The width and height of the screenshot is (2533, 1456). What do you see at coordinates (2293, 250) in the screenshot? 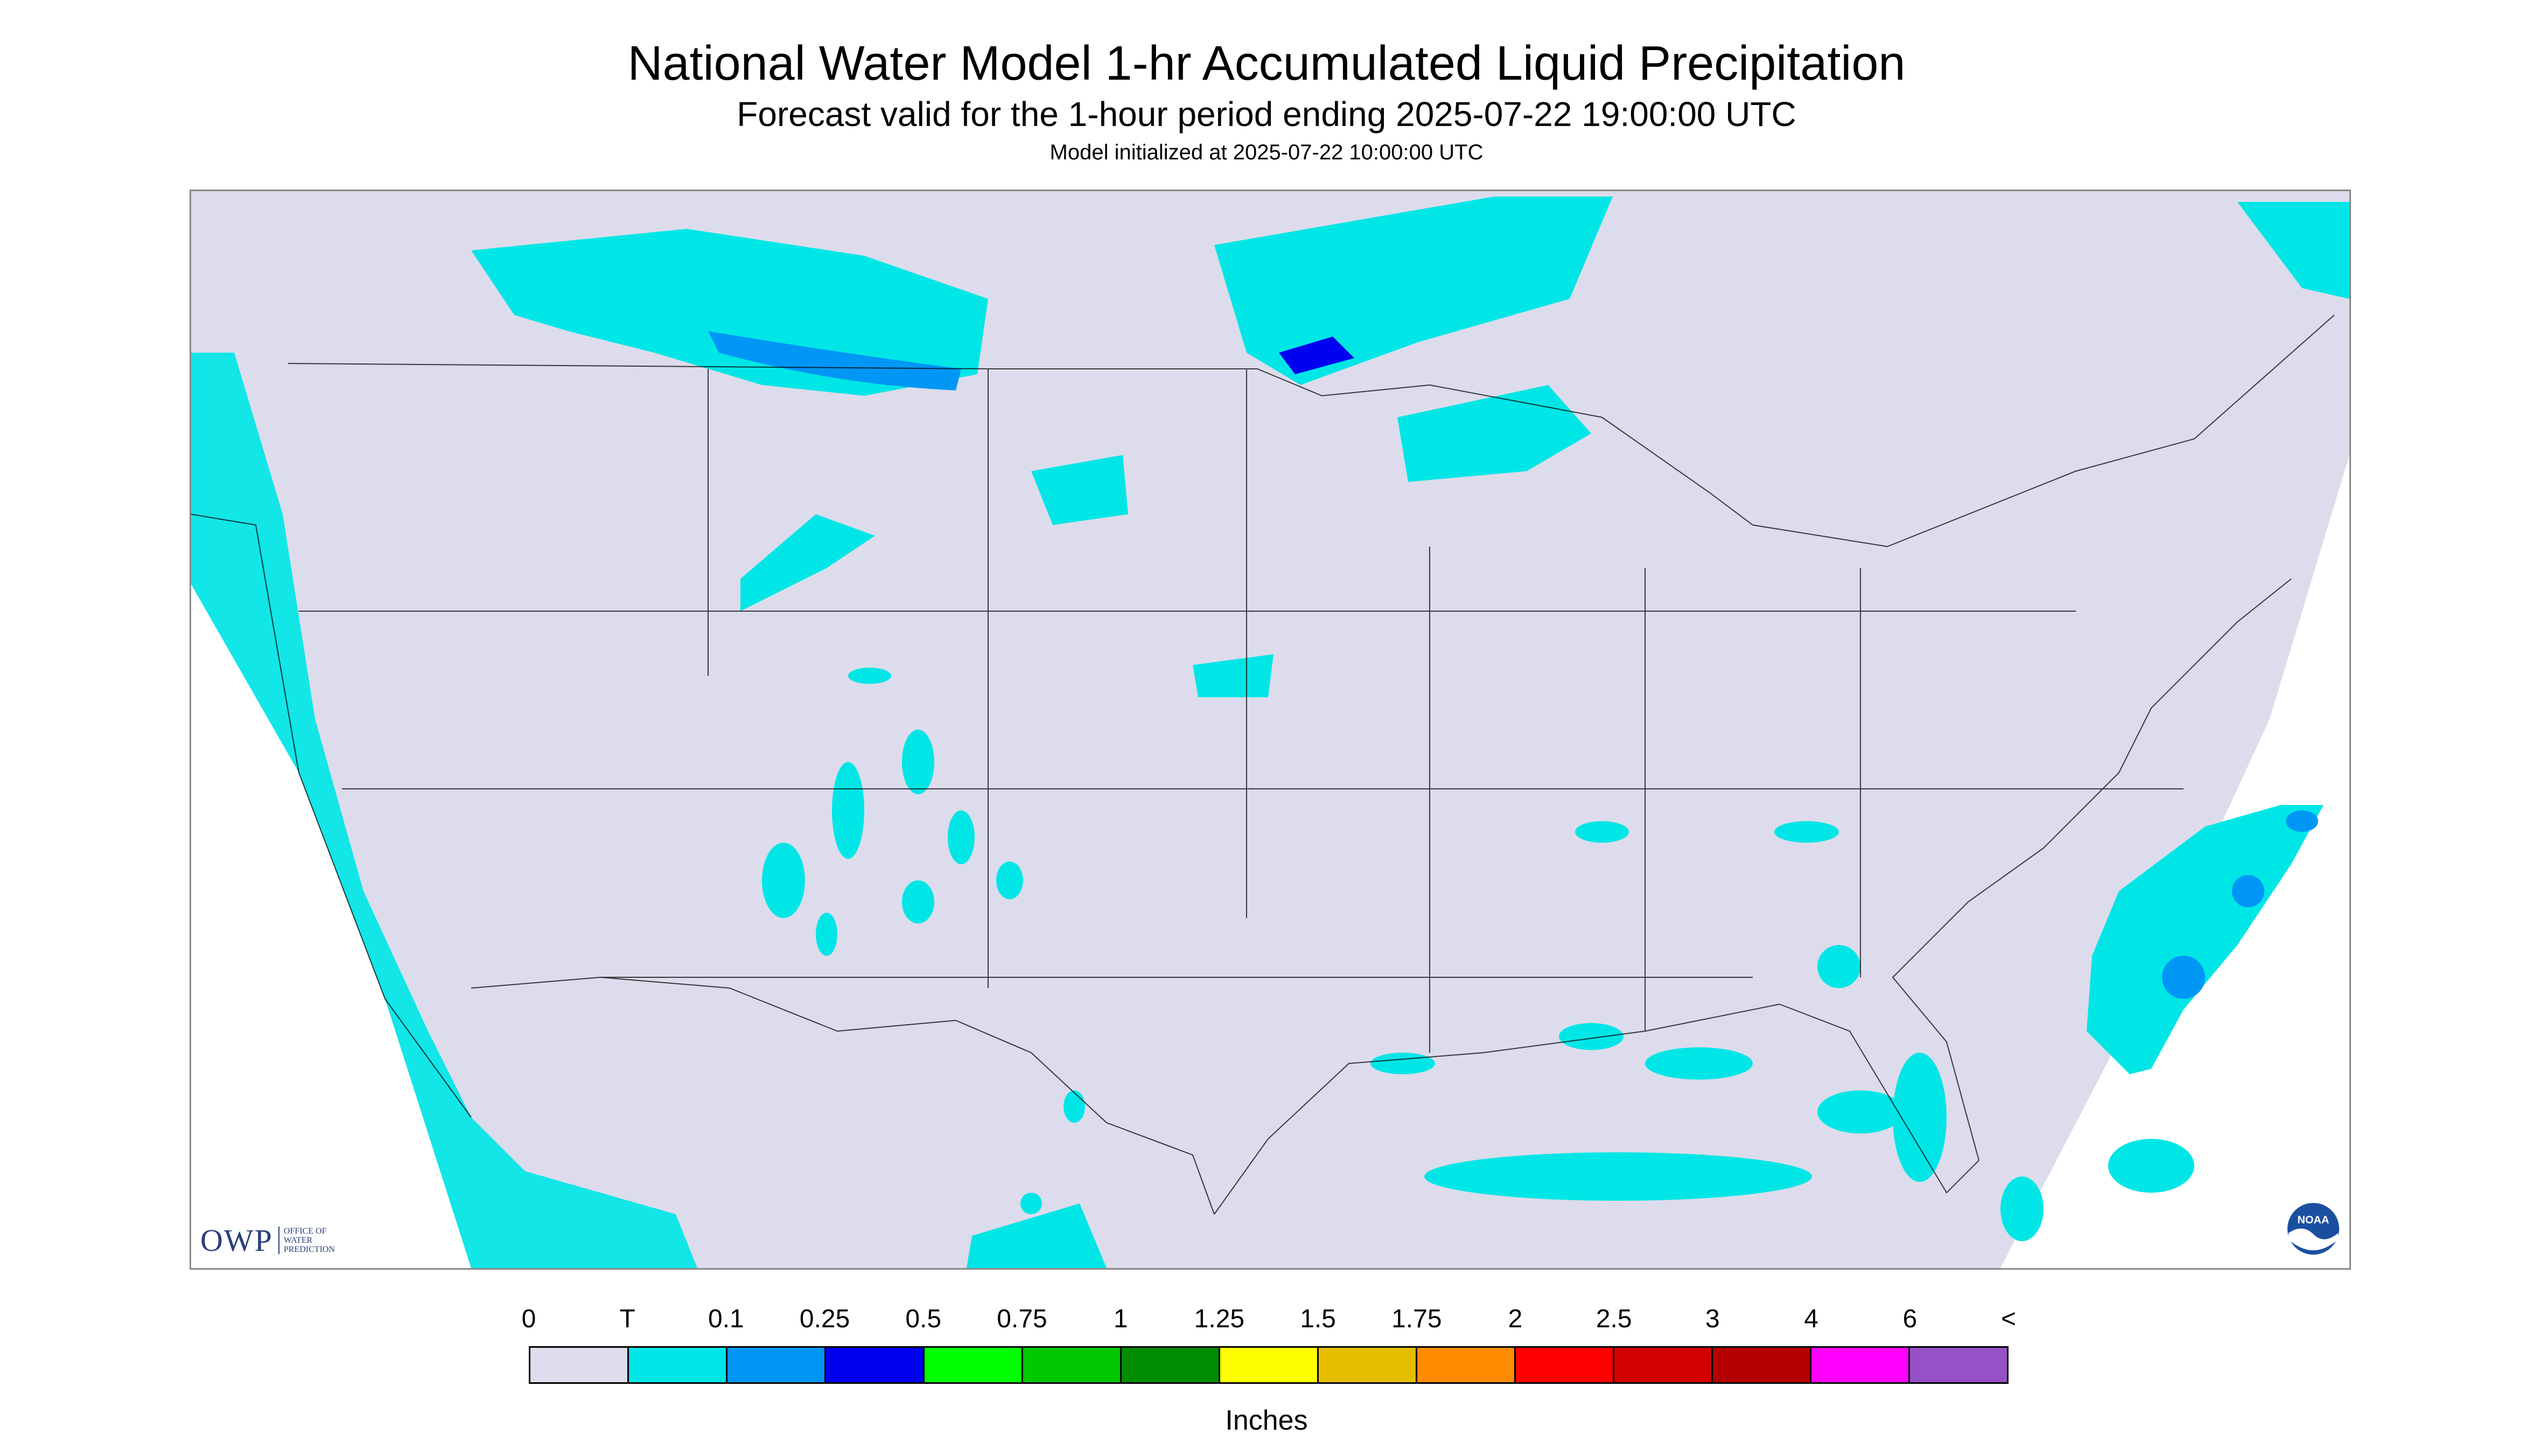
I see `precip-new-england` at bounding box center [2293, 250].